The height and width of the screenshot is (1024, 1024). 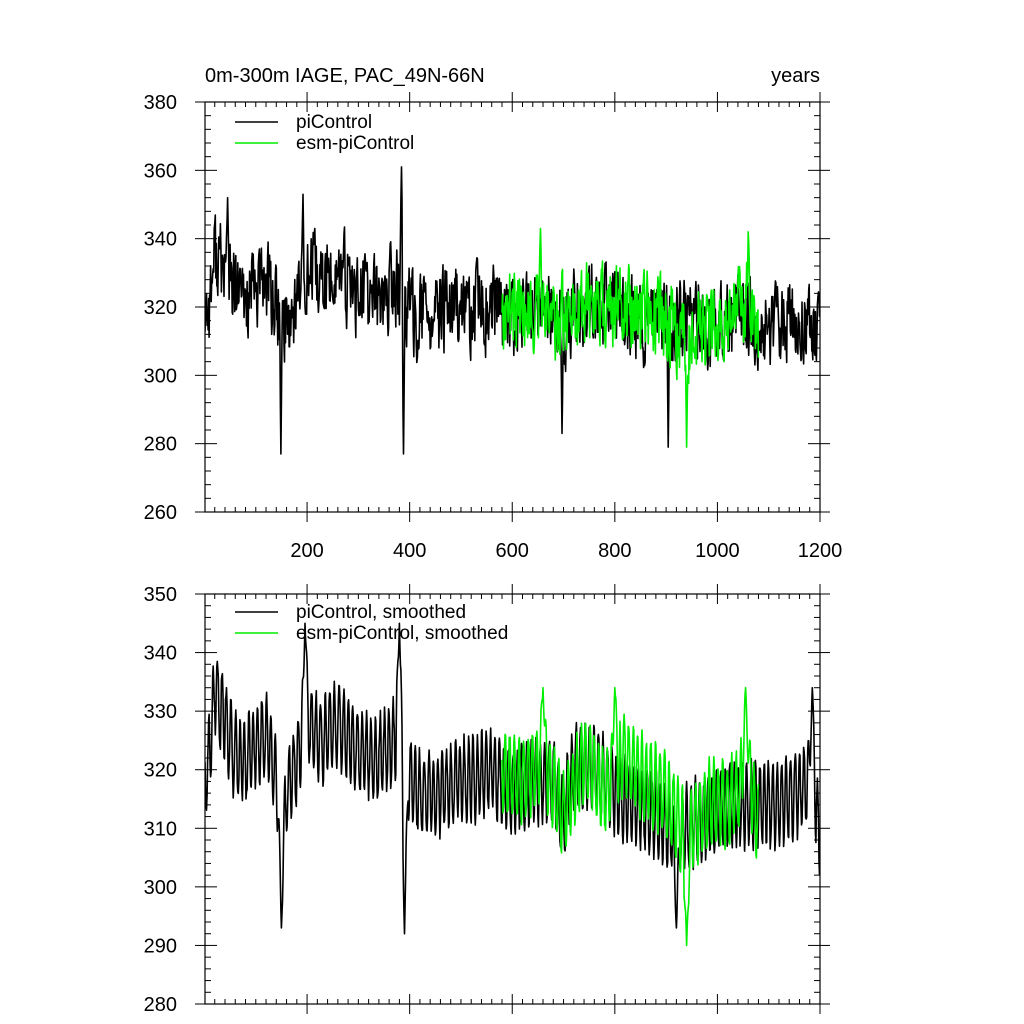 What do you see at coordinates (355, 143) in the screenshot?
I see `legend-label: esm-piControl` at bounding box center [355, 143].